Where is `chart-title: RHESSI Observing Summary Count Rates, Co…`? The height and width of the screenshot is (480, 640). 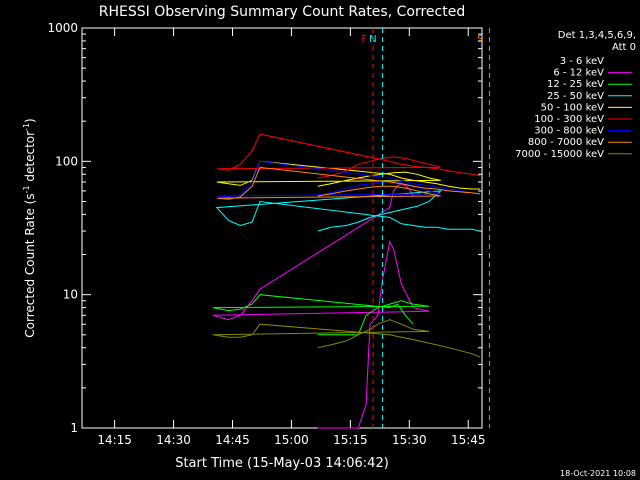 chart-title: RHESSI Observing Summary Count Rates, Co… is located at coordinates (282, 12).